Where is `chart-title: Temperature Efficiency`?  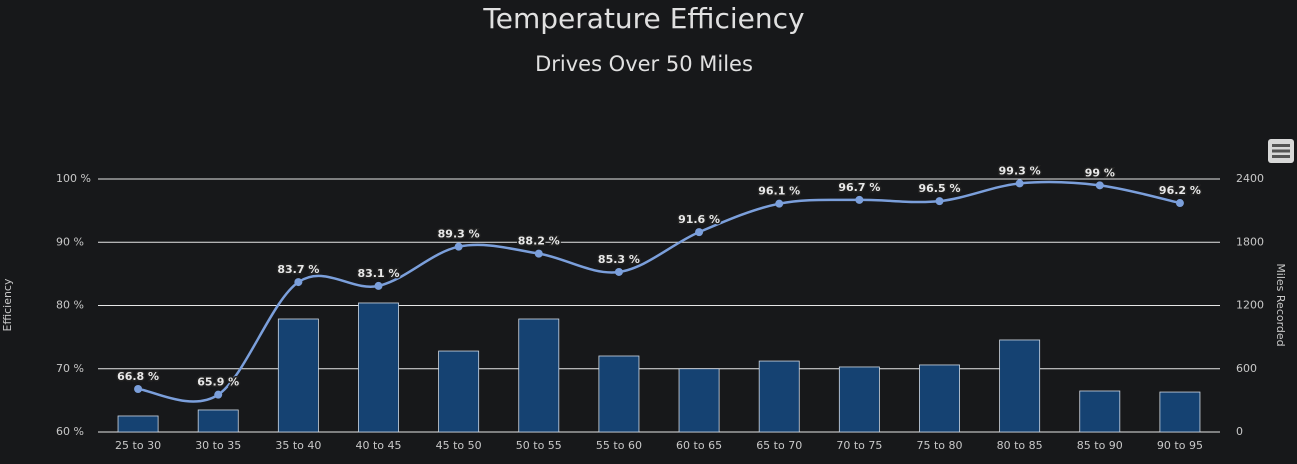 chart-title: Temperature Efficiency is located at coordinates (643, 18).